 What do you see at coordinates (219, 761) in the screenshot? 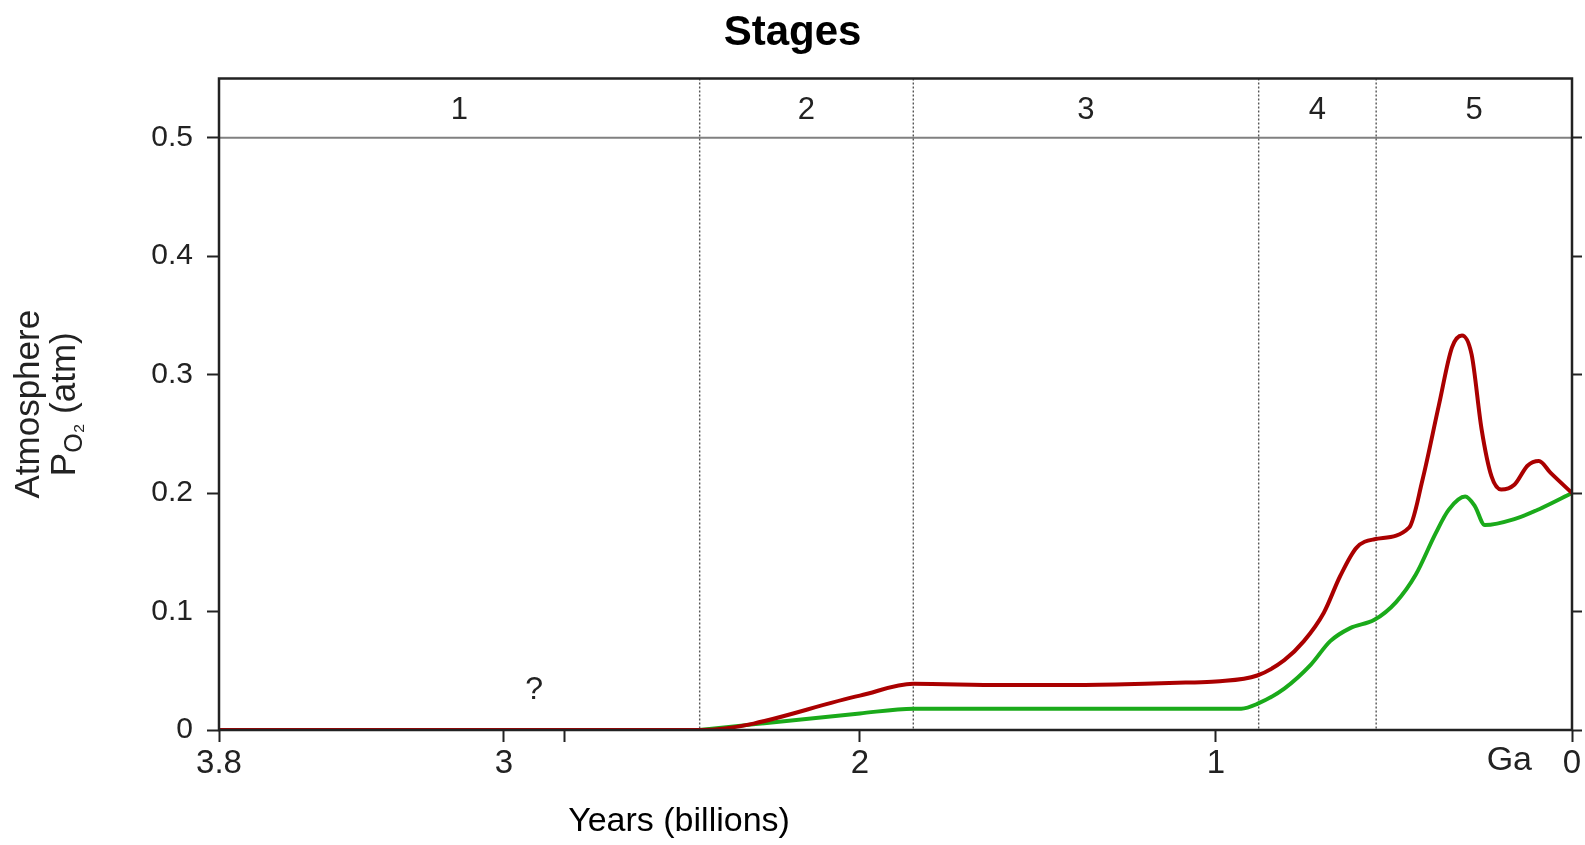
I see `x-tick-label: 3.8` at bounding box center [219, 761].